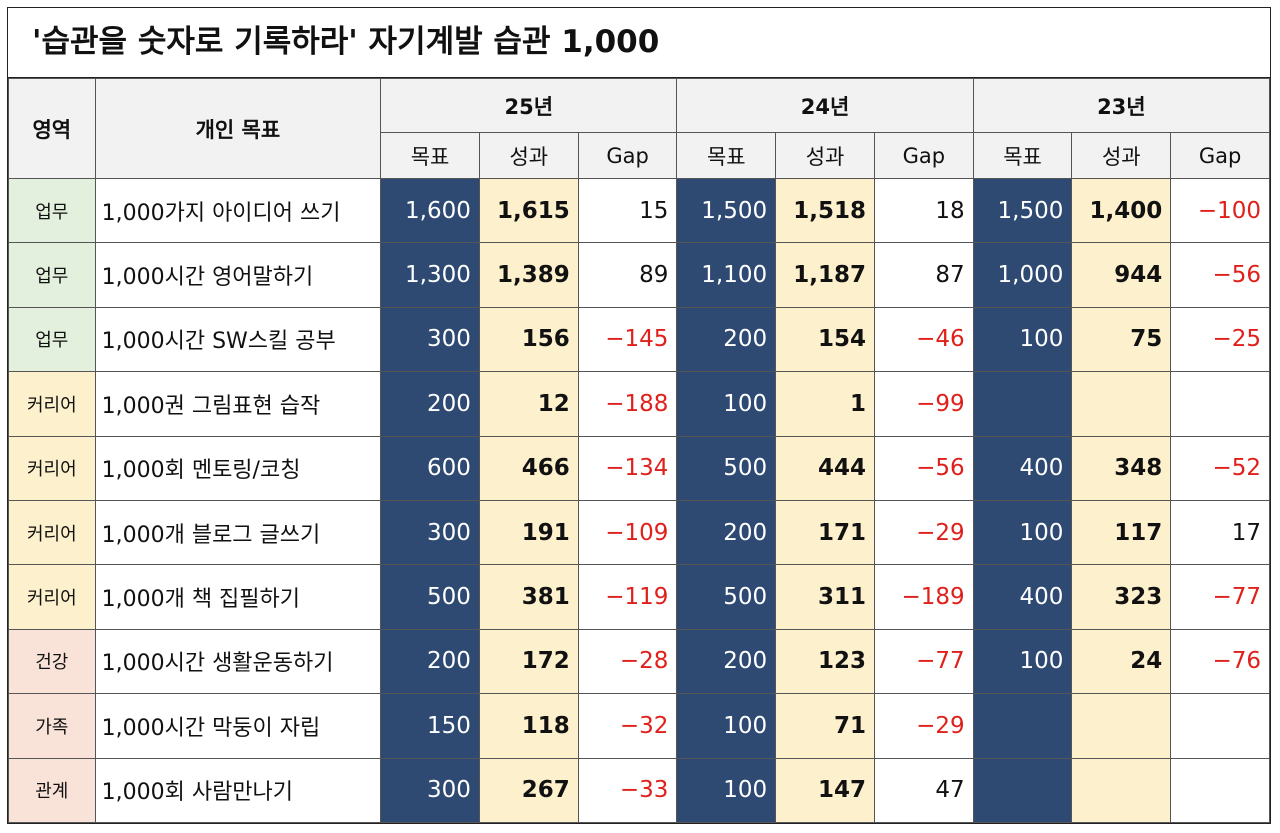  Describe the element at coordinates (1121, 210) in the screenshot. I see `result-cell: 1,400` at that location.